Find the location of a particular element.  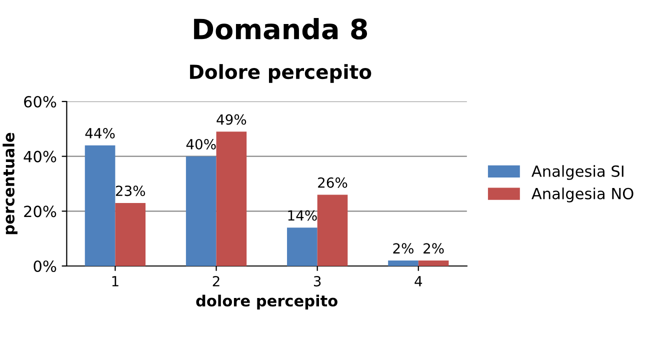

legend-label: Analgesia SI is located at coordinates (578, 172).